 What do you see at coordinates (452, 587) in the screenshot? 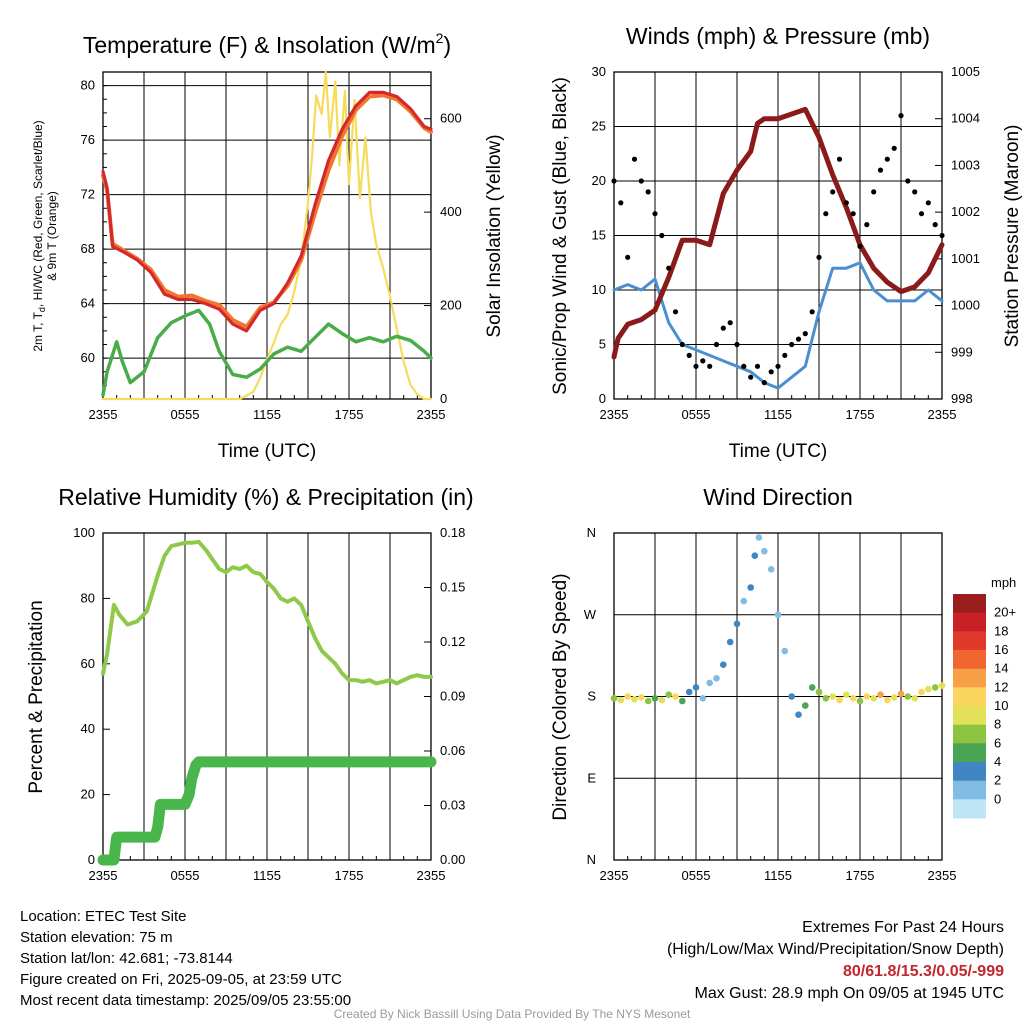
I see `y-right-tick-label: 0.15` at bounding box center [452, 587].